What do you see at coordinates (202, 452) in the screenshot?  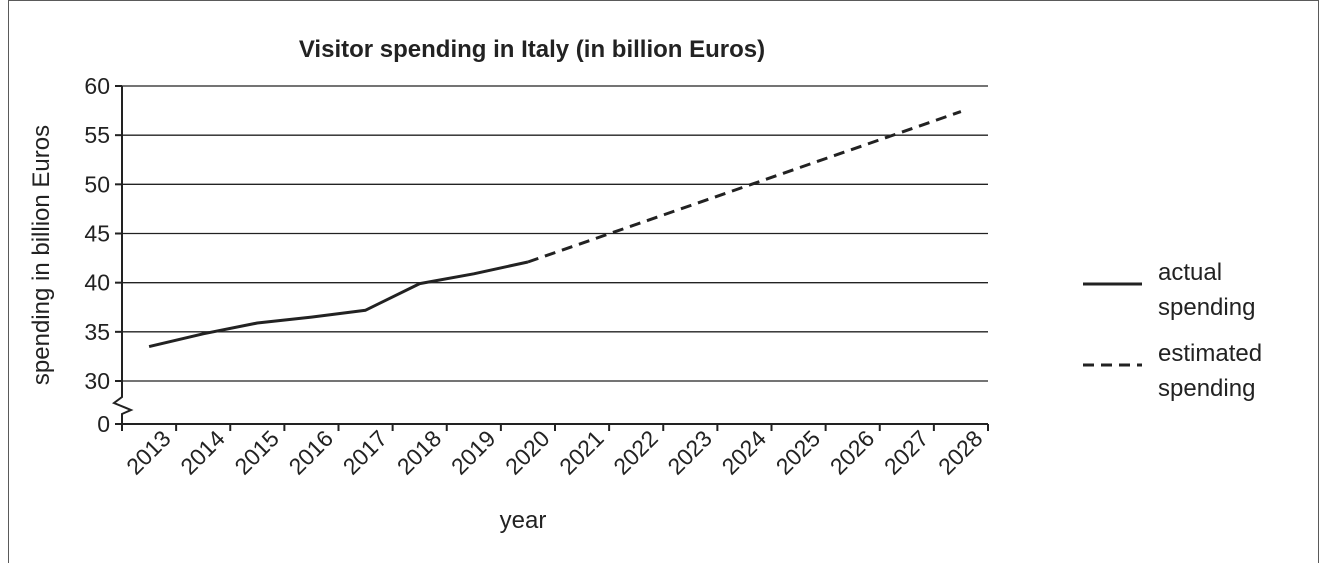 I see `x-tick-label: 2014` at bounding box center [202, 452].